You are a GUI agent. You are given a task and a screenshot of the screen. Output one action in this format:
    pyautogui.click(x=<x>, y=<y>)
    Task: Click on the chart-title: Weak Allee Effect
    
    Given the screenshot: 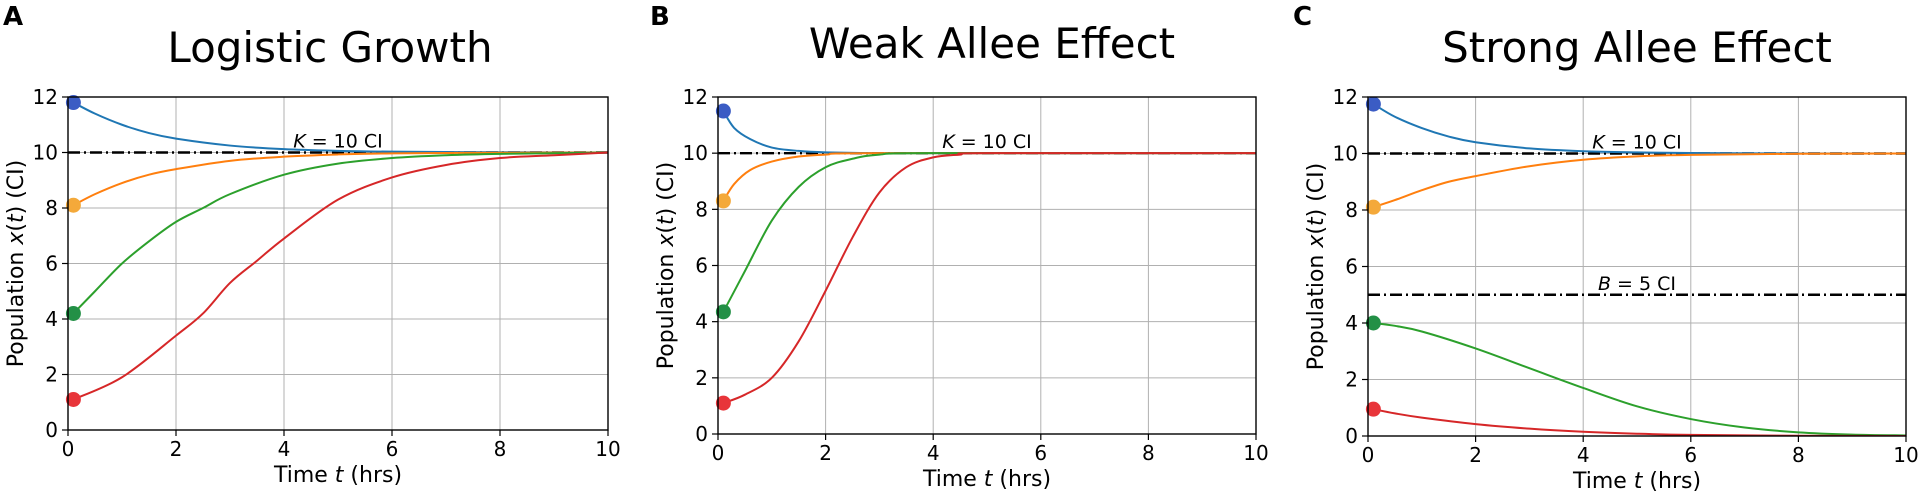 What is the action you would take?
    pyautogui.click(x=992, y=43)
    